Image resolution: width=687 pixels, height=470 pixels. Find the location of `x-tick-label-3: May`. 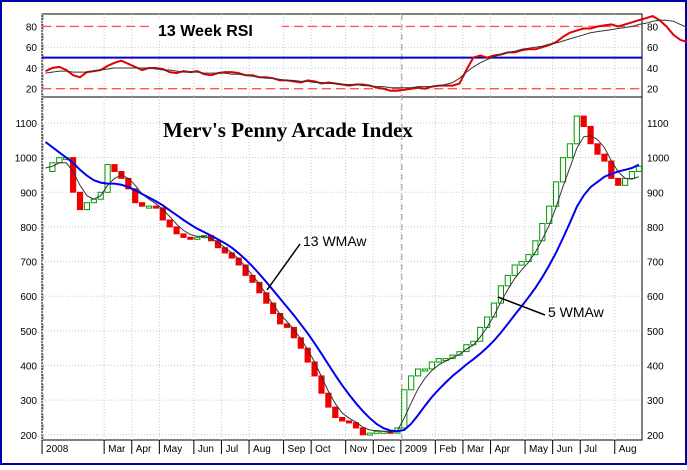

x-tick-label-3: May is located at coordinates (172, 449).